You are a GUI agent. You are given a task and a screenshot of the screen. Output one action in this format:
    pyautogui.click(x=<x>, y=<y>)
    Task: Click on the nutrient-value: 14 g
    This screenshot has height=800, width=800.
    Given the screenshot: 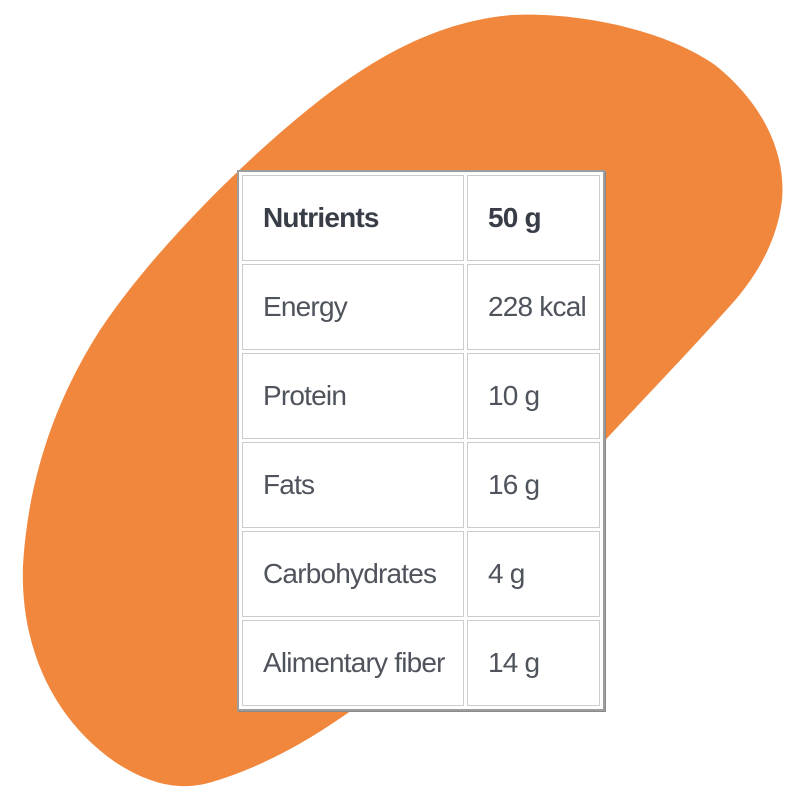 What is the action you would take?
    pyautogui.click(x=533, y=663)
    